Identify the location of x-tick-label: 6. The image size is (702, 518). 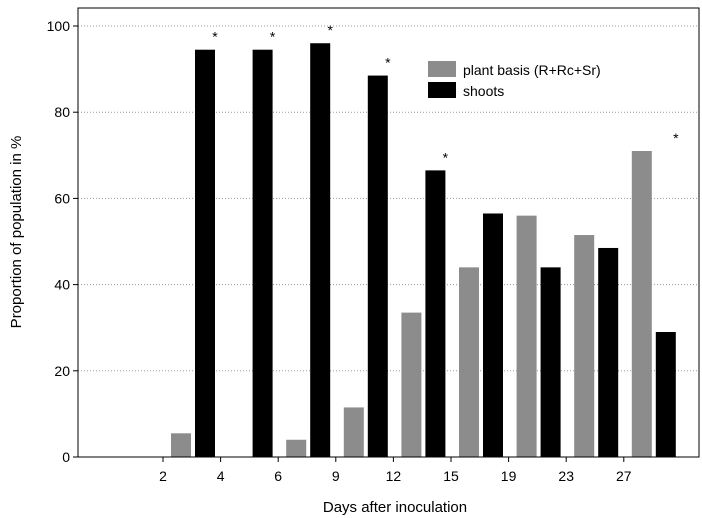
(278, 476).